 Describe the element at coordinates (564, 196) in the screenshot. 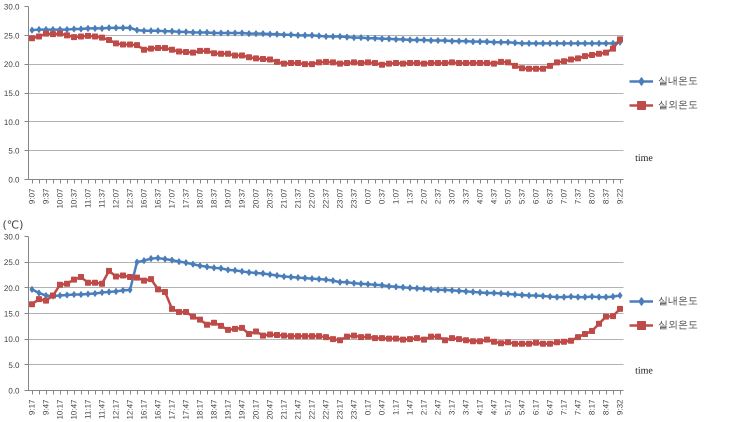

I see `x-tick-label: 7:07` at that location.